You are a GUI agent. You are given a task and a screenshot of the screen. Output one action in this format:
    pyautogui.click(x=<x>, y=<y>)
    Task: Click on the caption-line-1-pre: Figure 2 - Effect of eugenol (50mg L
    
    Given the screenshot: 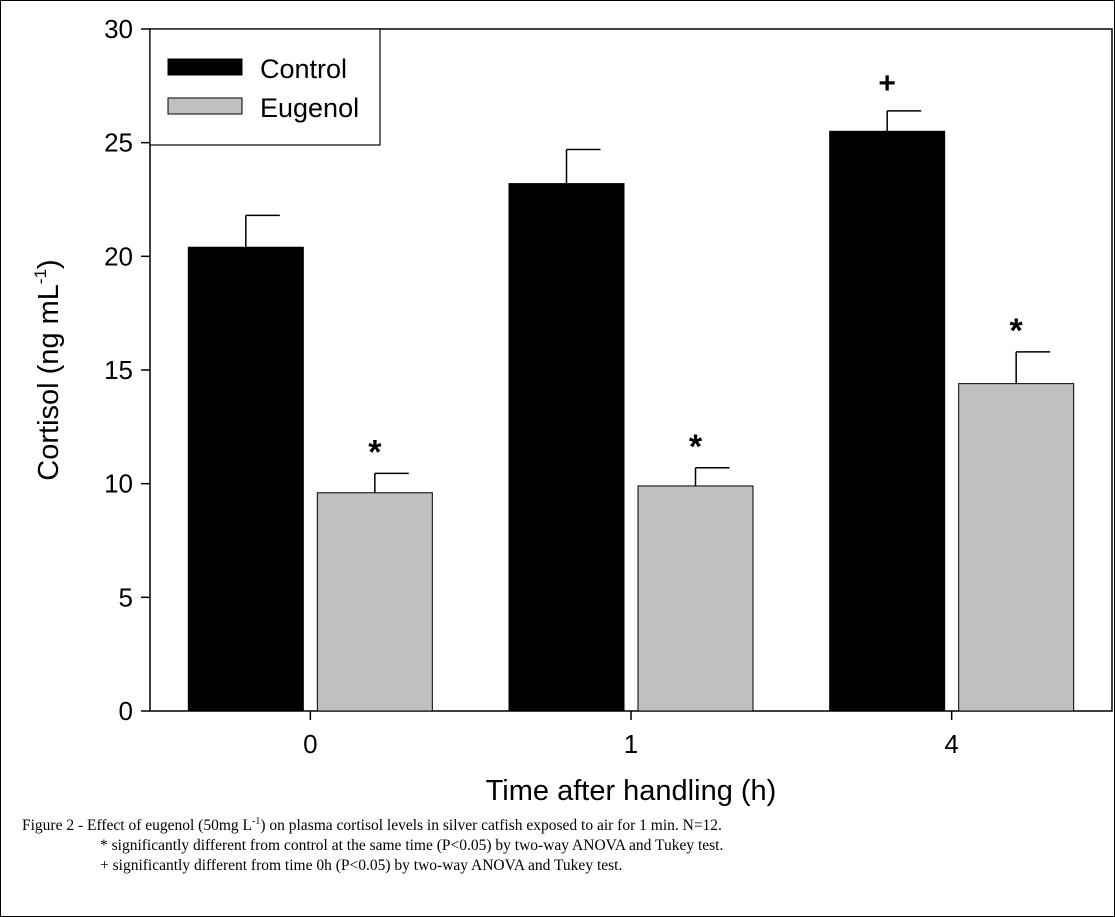 What is the action you would take?
    pyautogui.click(x=137, y=825)
    